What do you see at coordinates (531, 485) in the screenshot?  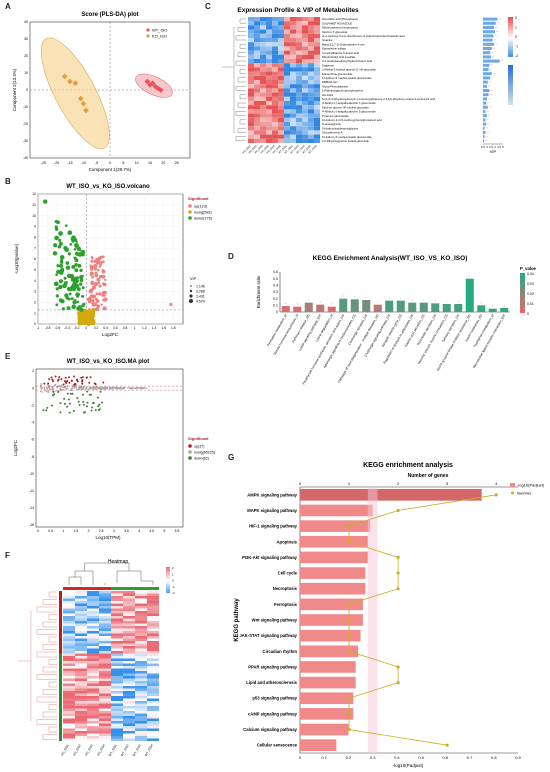 I see `legend-label: -log10(Padjust)` at bounding box center [531, 485].